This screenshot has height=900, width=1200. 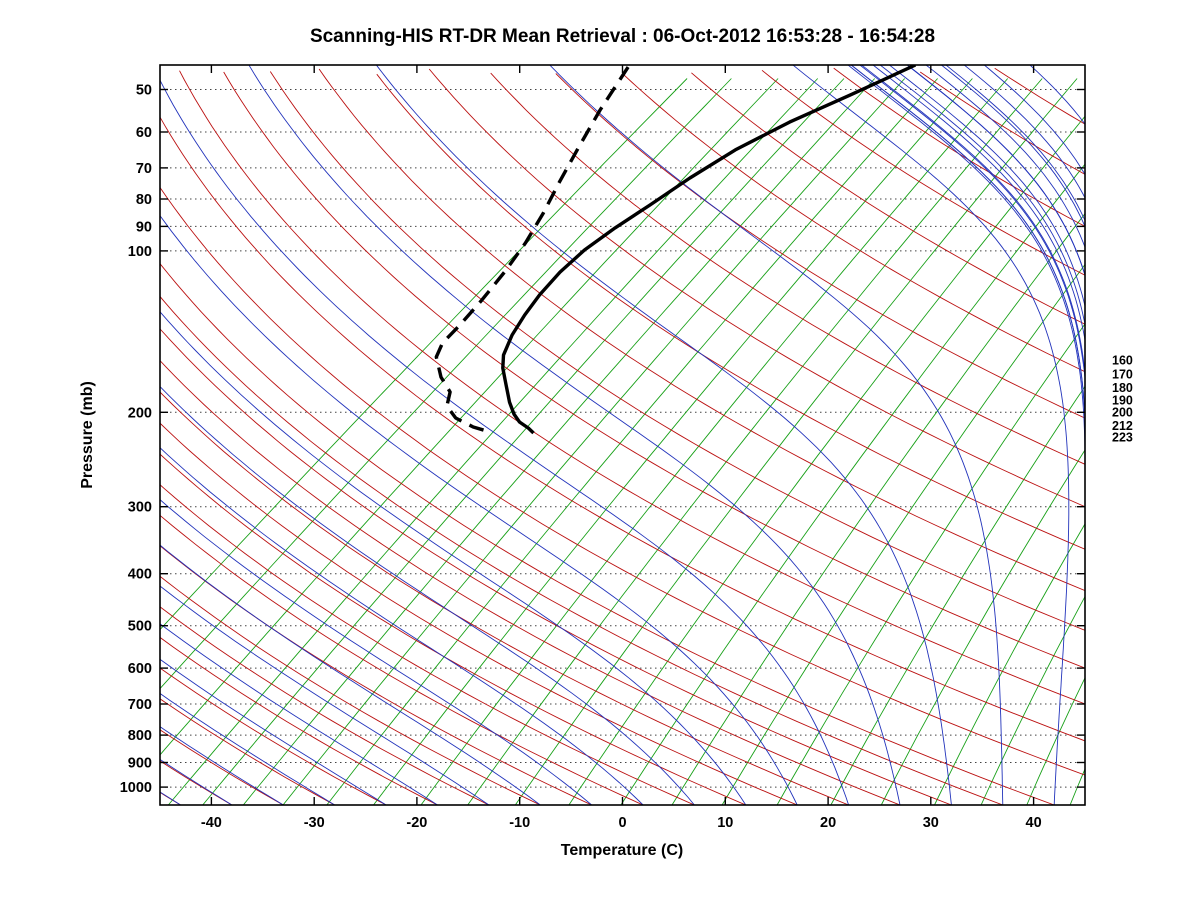 What do you see at coordinates (1122, 375) in the screenshot?
I see `svg-text: 170` at bounding box center [1122, 375].